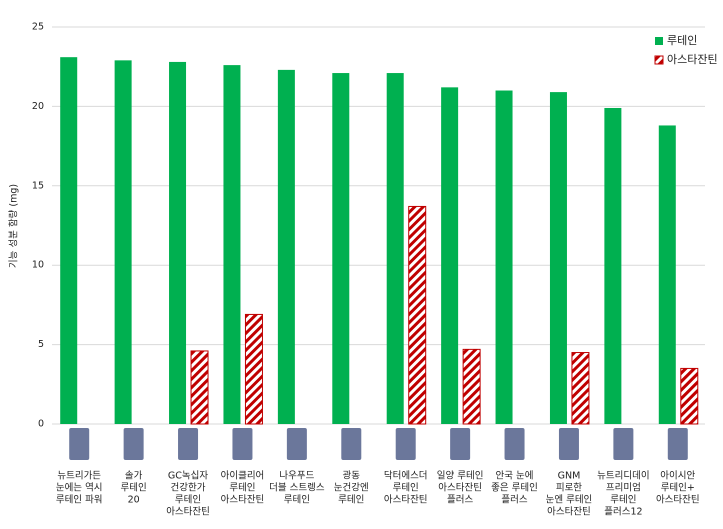 The height and width of the screenshot is (529, 723). What do you see at coordinates (623, 512) in the screenshot?
I see `x-tick-label: 플러스12` at bounding box center [623, 512].